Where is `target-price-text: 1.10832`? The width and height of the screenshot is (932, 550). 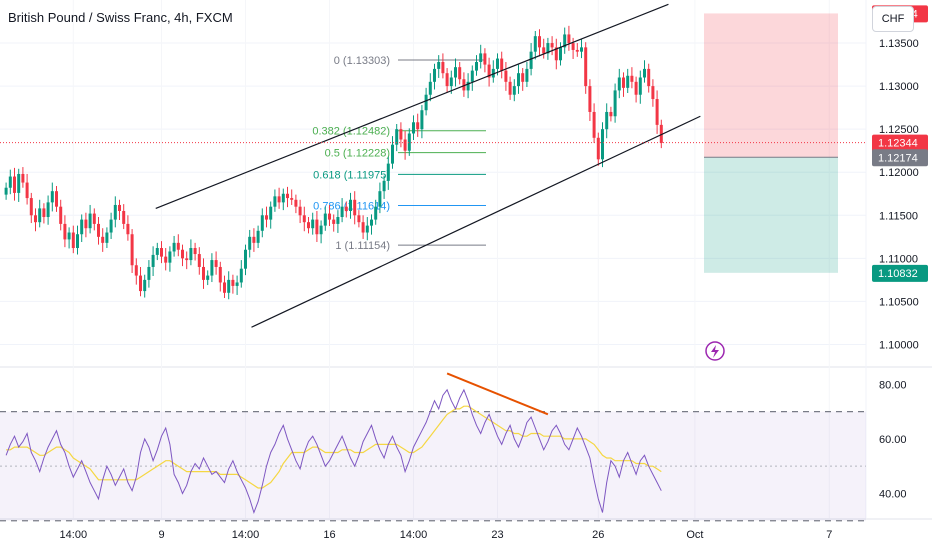
target-price-text: 1.10832 is located at coordinates (898, 274).